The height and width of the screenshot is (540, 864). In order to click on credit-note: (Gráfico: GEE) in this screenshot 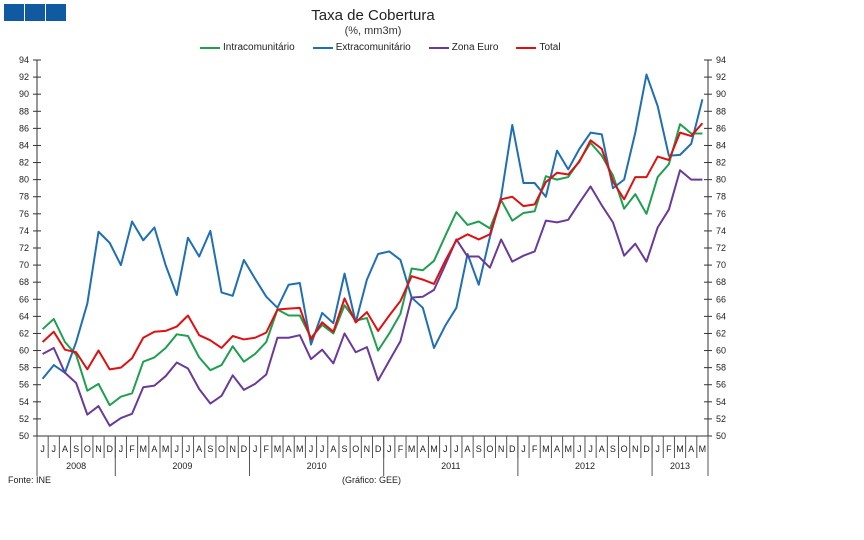, I will do `click(372, 480)`.